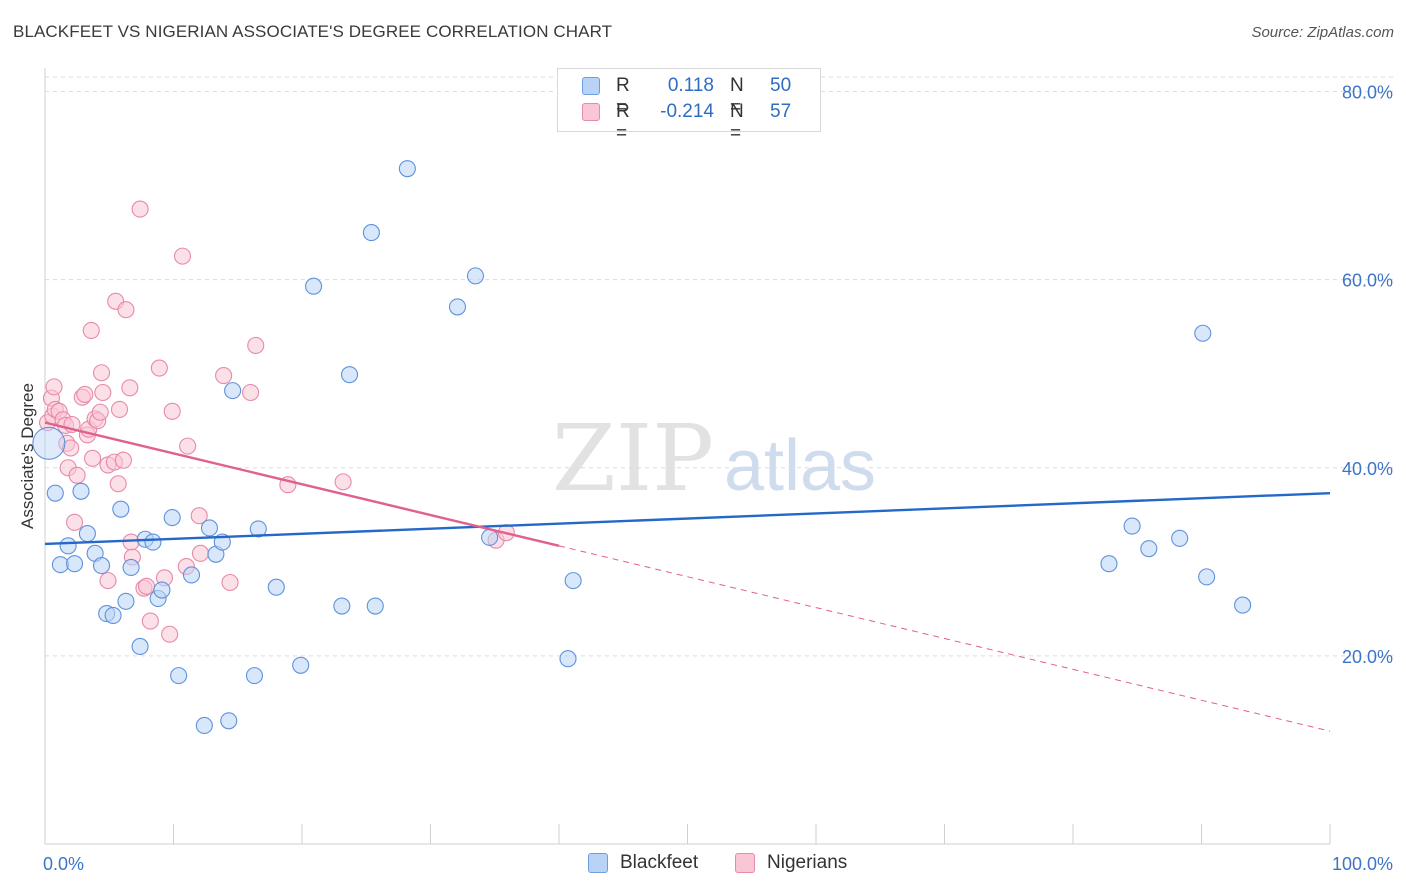 Image resolution: width=1406 pixels, height=892 pixels. What do you see at coordinates (807, 862) in the screenshot?
I see `legend-label-nigerians: Nigerians` at bounding box center [807, 862].